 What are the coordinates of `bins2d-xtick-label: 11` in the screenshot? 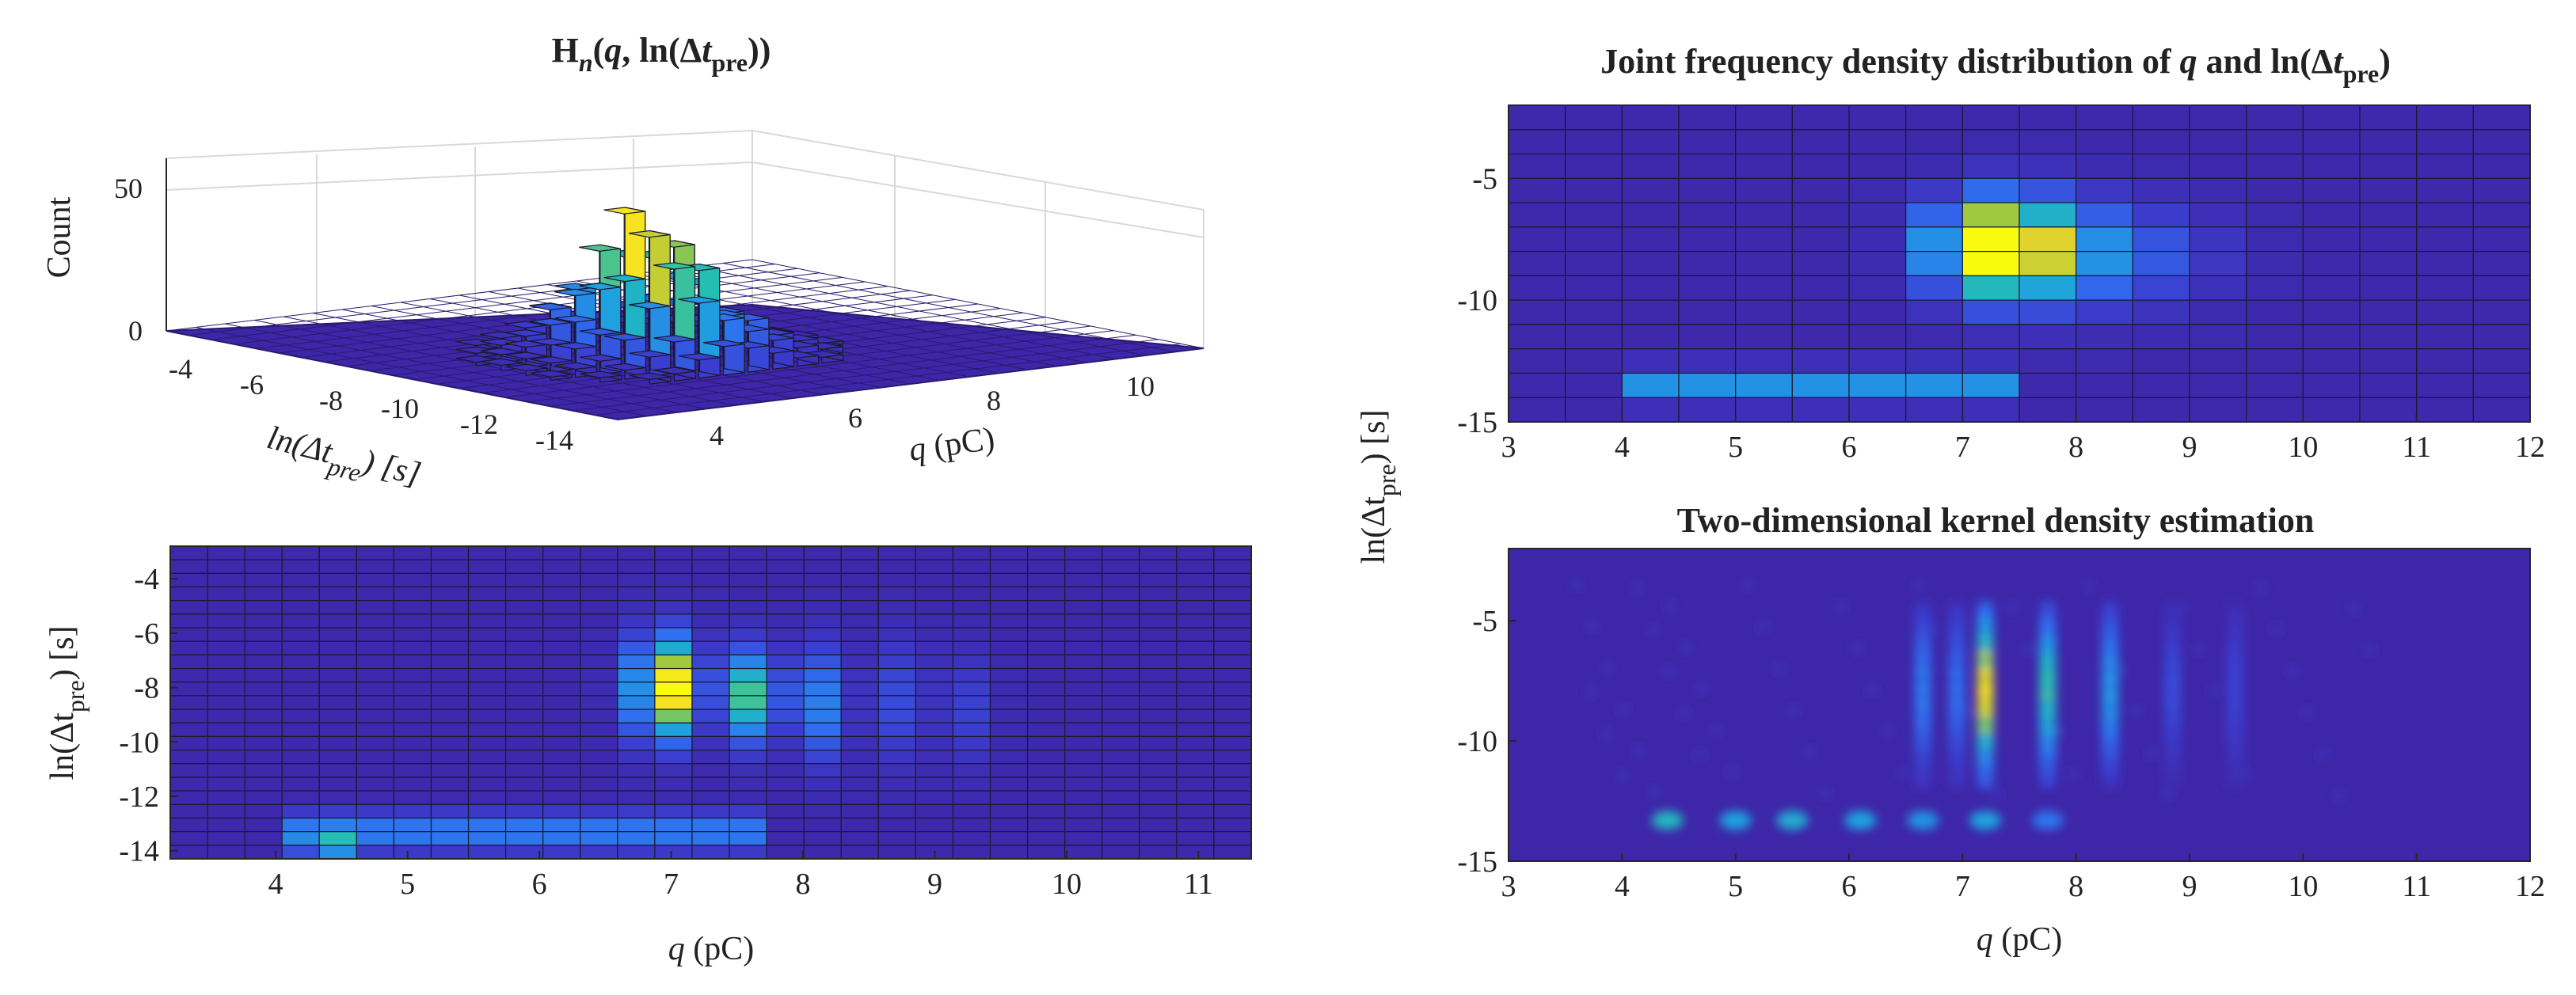 It's located at (1198, 885).